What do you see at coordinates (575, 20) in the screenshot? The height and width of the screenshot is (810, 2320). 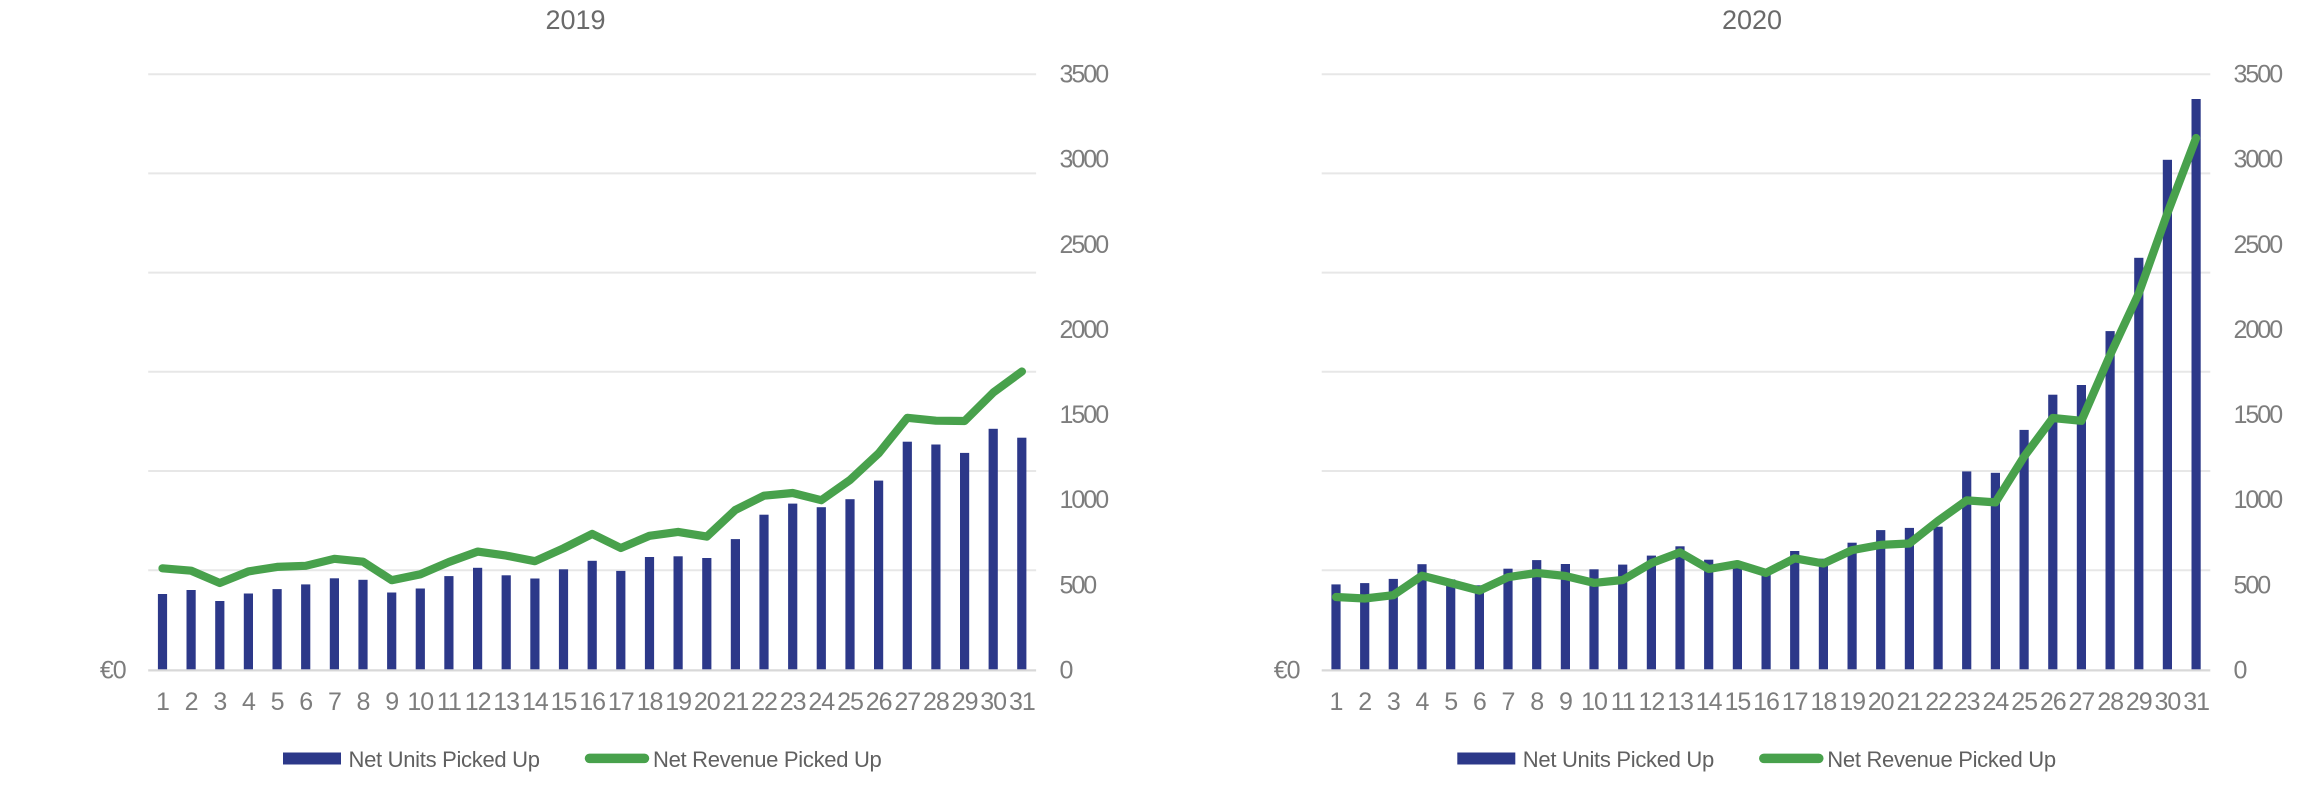 I see `svg-text: 2019` at bounding box center [575, 20].